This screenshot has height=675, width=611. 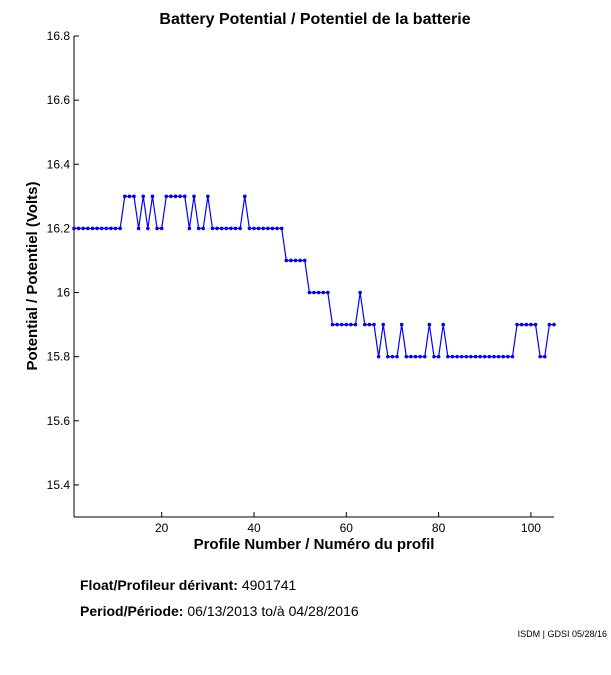 What do you see at coordinates (347, 528) in the screenshot?
I see `x-tick-label: 60` at bounding box center [347, 528].